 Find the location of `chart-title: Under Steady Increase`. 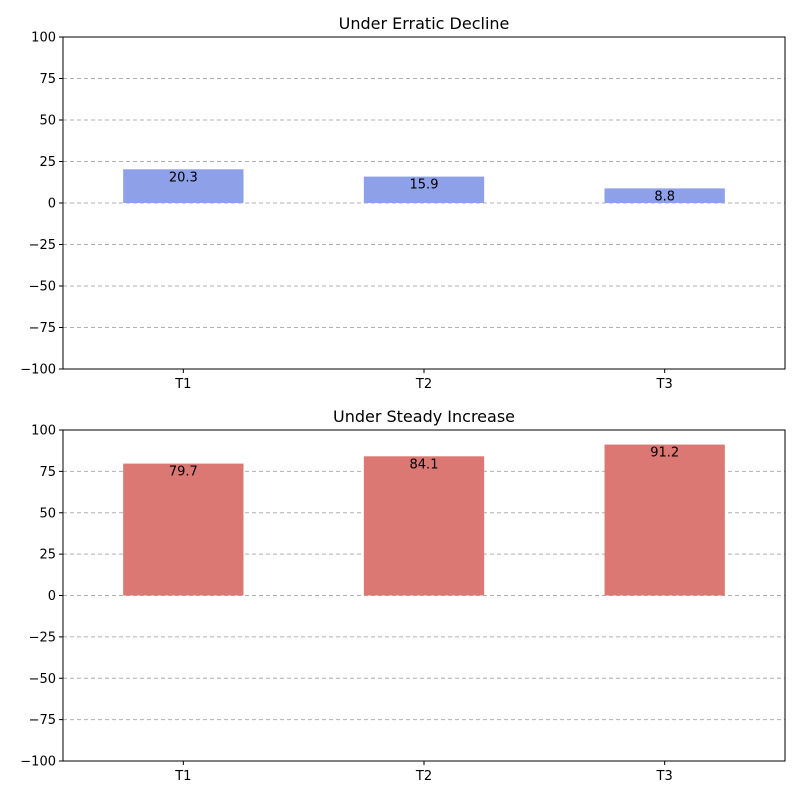

chart-title: Under Steady Increase is located at coordinates (424, 416).